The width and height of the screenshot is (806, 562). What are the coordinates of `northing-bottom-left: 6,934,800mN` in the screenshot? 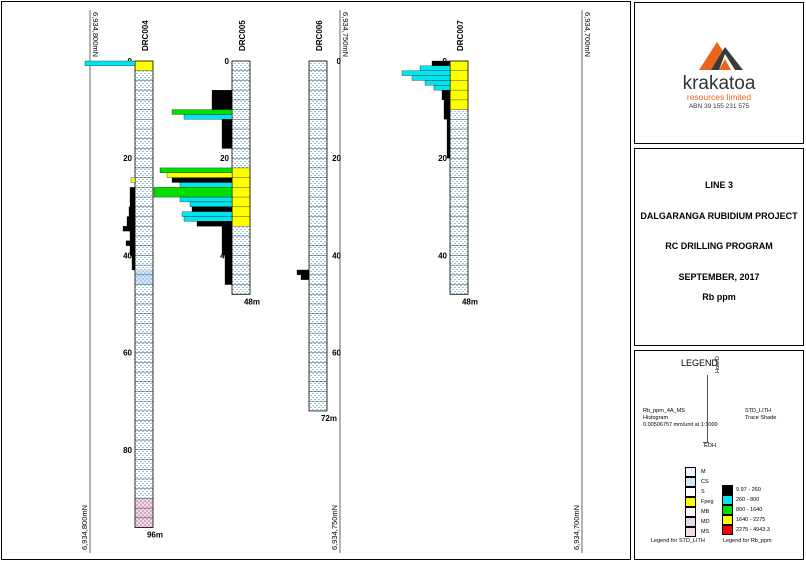 It's located at (84, 527).